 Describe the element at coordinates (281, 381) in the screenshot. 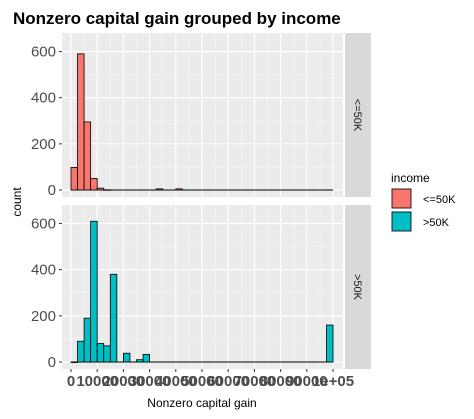

I see `x-tick-label: 80000` at that location.